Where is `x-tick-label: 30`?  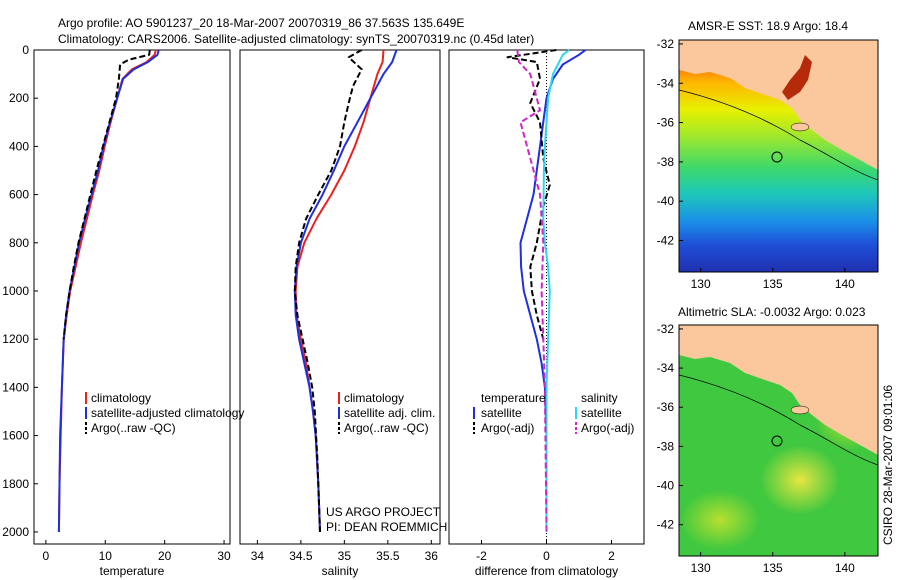
x-tick-label: 30 is located at coordinates (224, 556).